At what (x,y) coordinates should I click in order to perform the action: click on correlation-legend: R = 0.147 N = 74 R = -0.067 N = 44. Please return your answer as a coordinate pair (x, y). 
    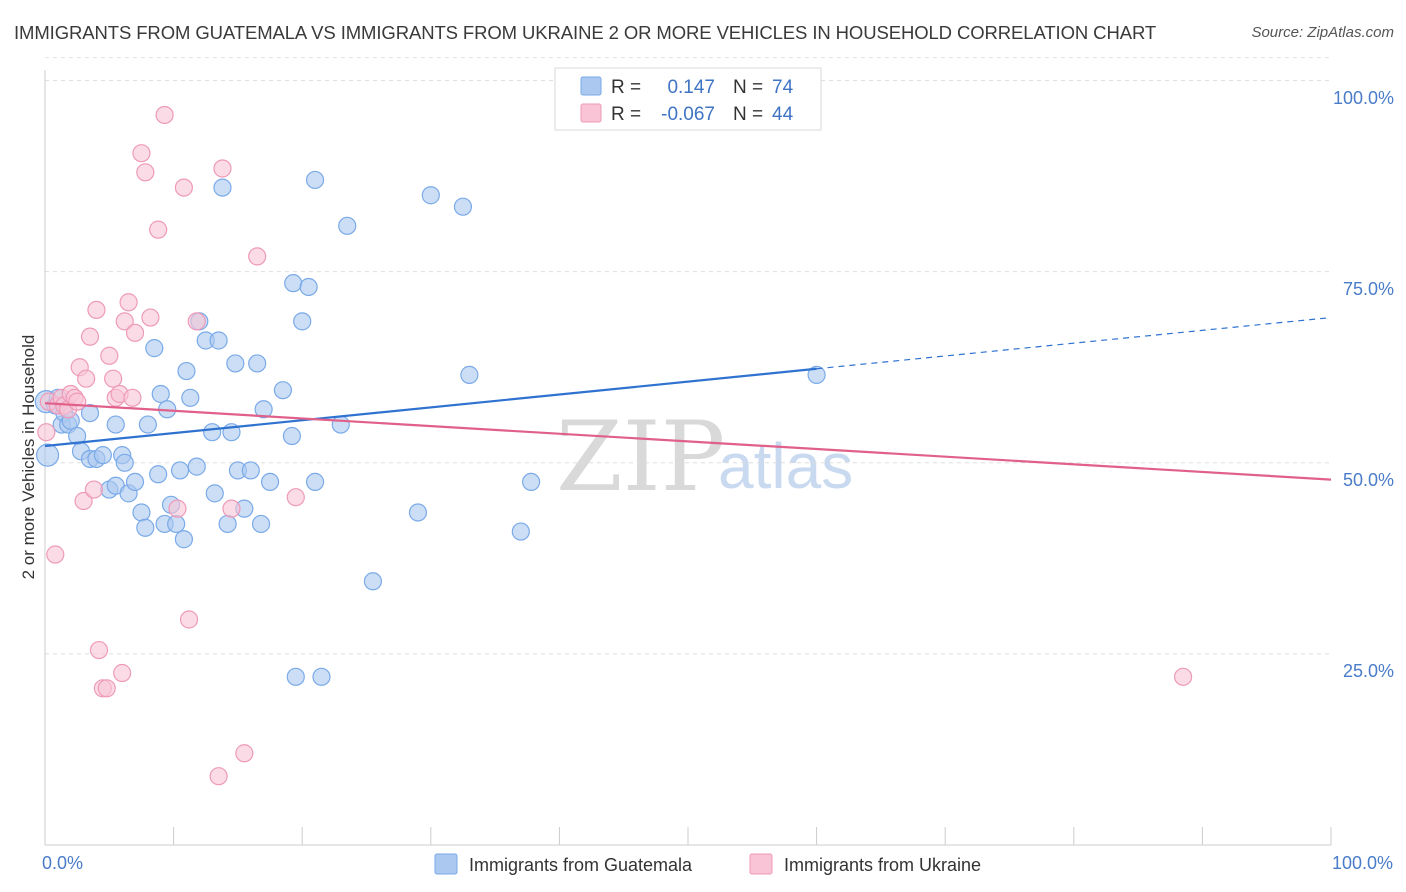
    Looking at the image, I should click on (688, 99).